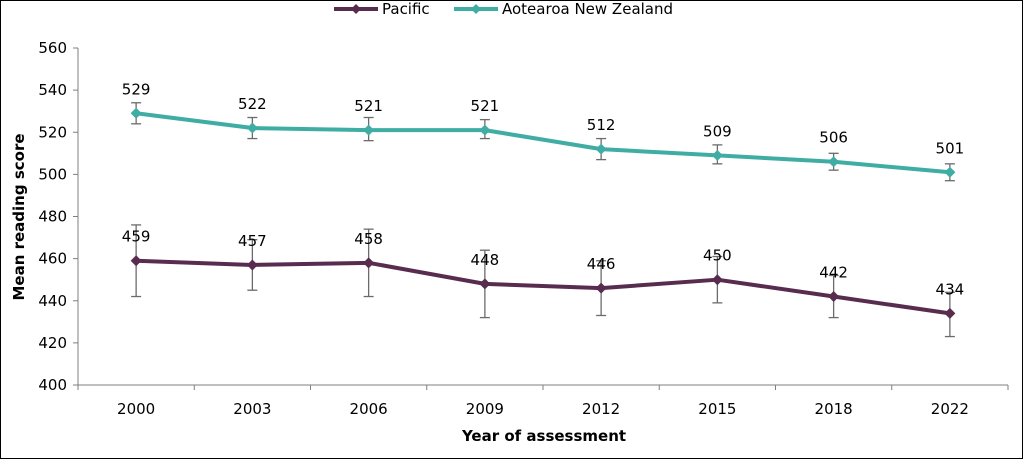  What do you see at coordinates (136, 237) in the screenshot?
I see `data-label-pacific: 459` at bounding box center [136, 237].